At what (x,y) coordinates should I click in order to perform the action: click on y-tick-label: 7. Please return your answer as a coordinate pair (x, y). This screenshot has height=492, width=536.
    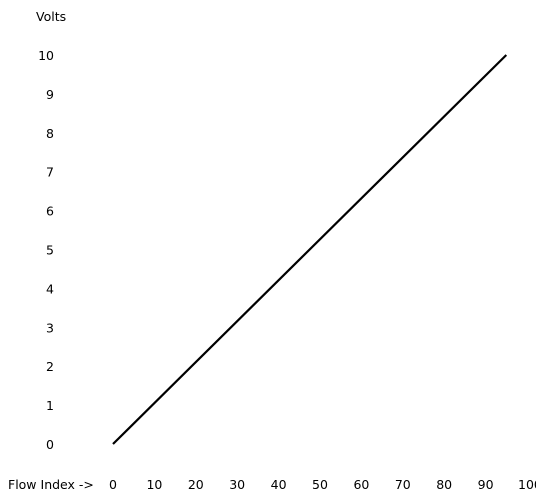
    Looking at the image, I should click on (50, 172).